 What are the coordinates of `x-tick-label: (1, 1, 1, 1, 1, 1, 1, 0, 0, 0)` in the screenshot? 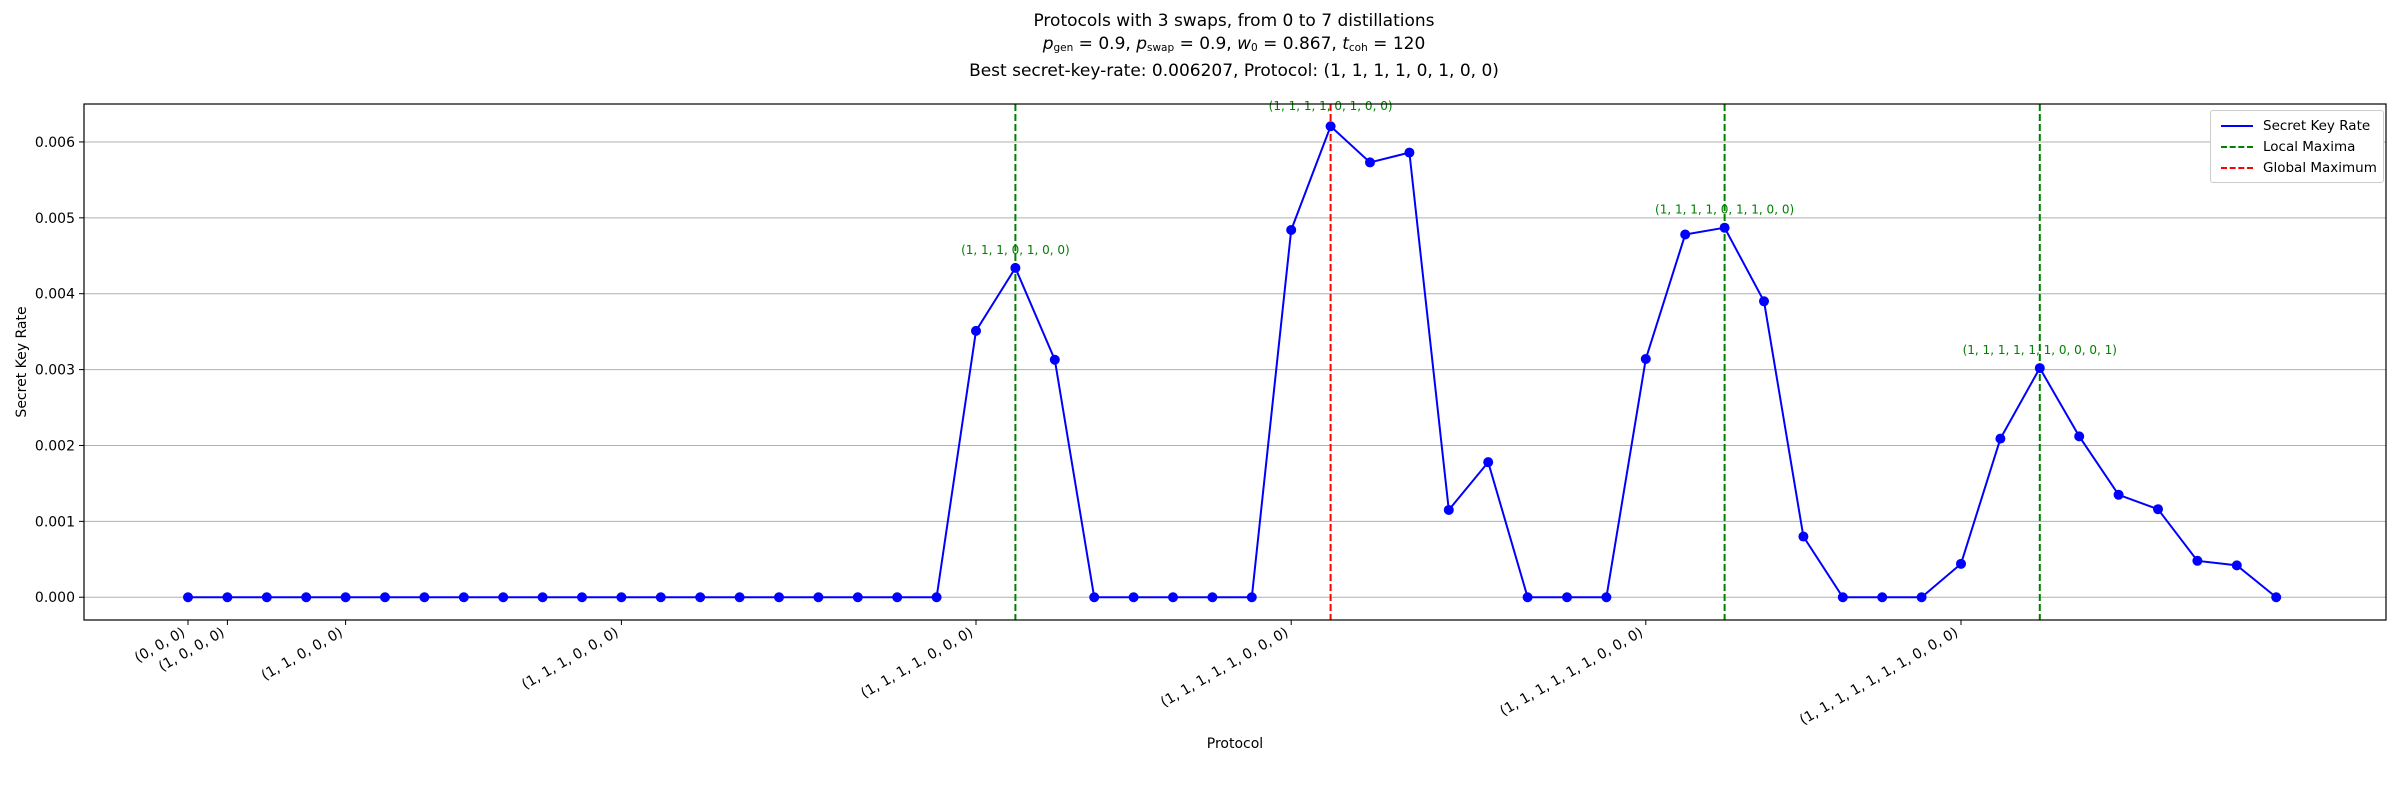 It's located at (1879, 677).